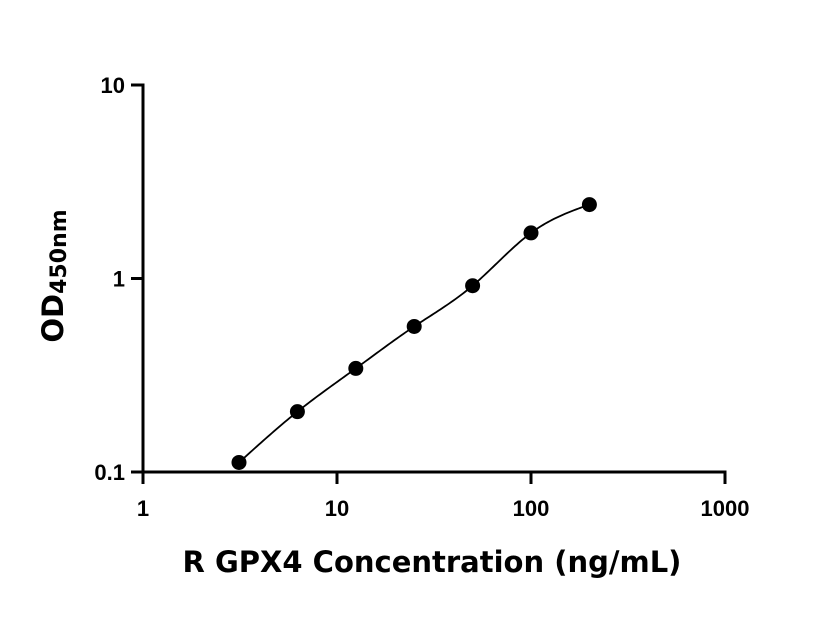  I want to click on x-tick-label: 10, so click(337, 508).